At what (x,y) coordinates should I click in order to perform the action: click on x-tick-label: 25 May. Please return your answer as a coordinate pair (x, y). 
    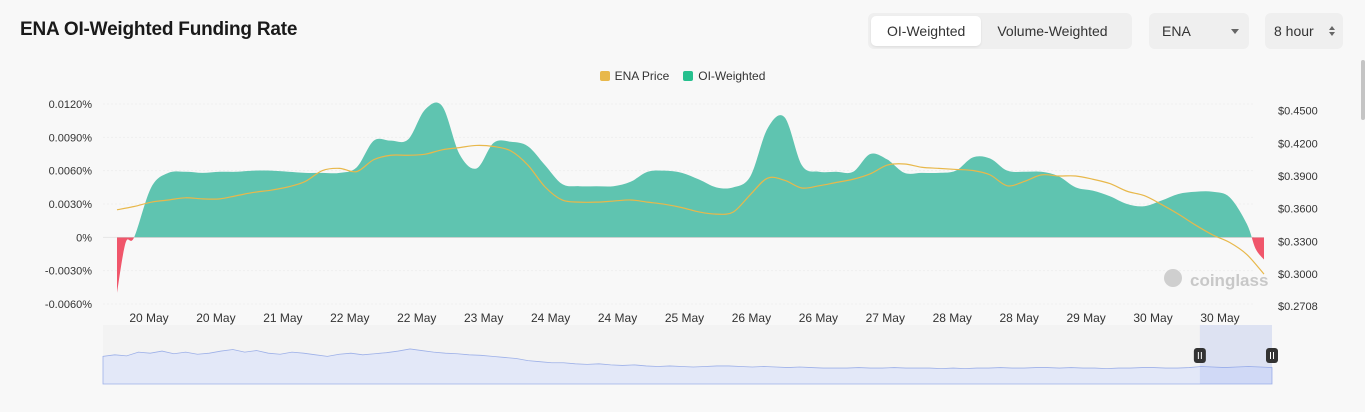
    Looking at the image, I should click on (684, 318).